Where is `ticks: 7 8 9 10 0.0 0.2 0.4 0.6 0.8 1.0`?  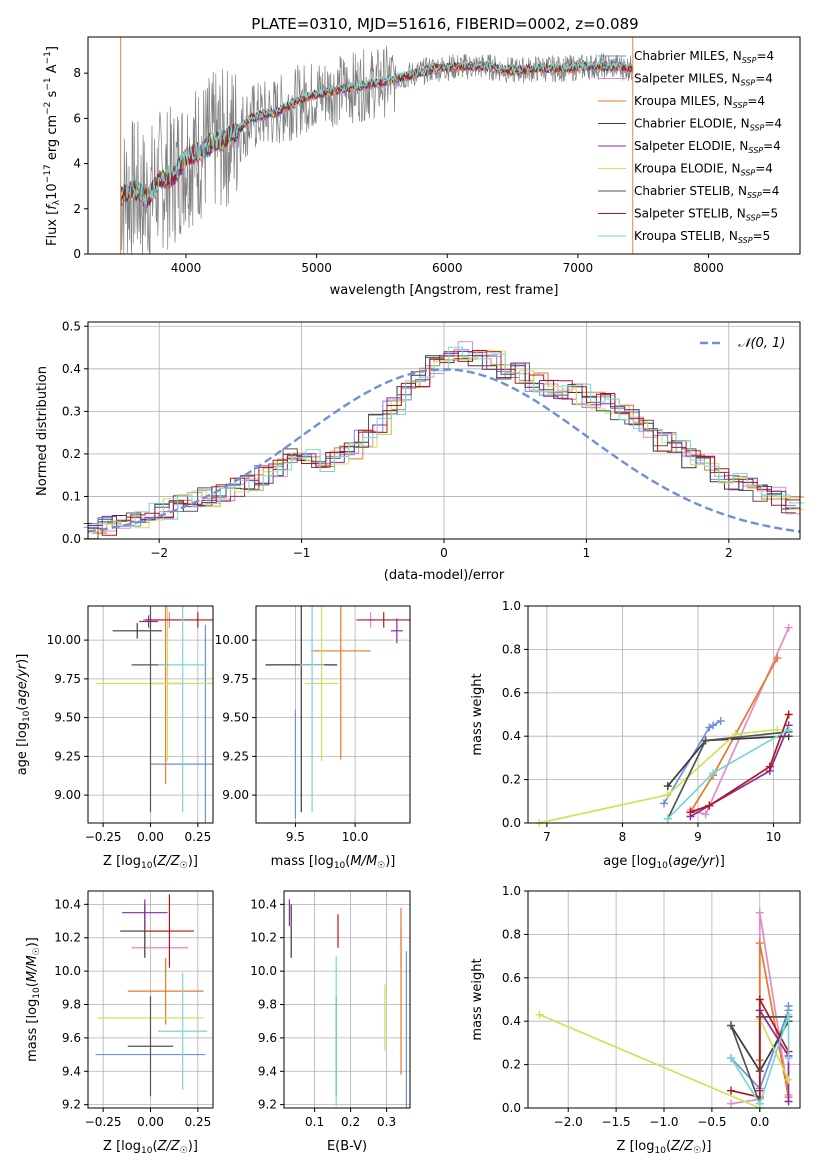 ticks: 7 8 9 10 0.0 0.2 0.4 0.6 0.8 1.0 is located at coordinates (641, 721).